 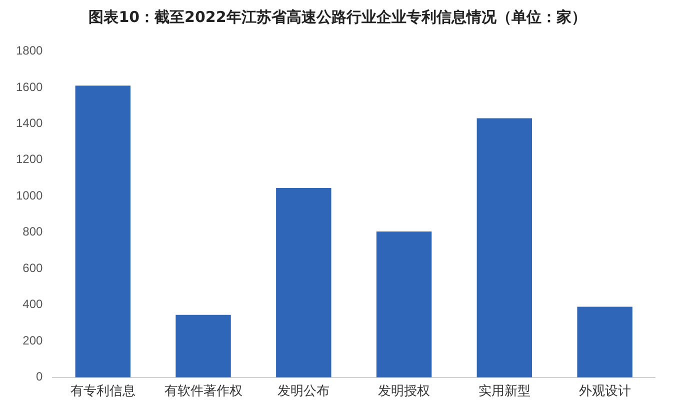 I want to click on y-tick-label: 800, so click(x=33, y=231).